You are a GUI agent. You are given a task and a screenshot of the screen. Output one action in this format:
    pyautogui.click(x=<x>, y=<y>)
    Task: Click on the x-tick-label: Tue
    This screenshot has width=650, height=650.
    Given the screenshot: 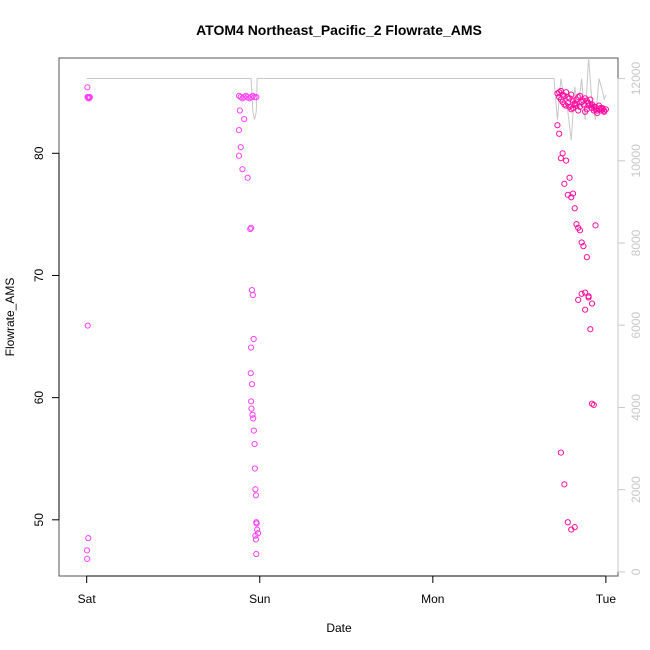 What is the action you would take?
    pyautogui.click(x=606, y=599)
    